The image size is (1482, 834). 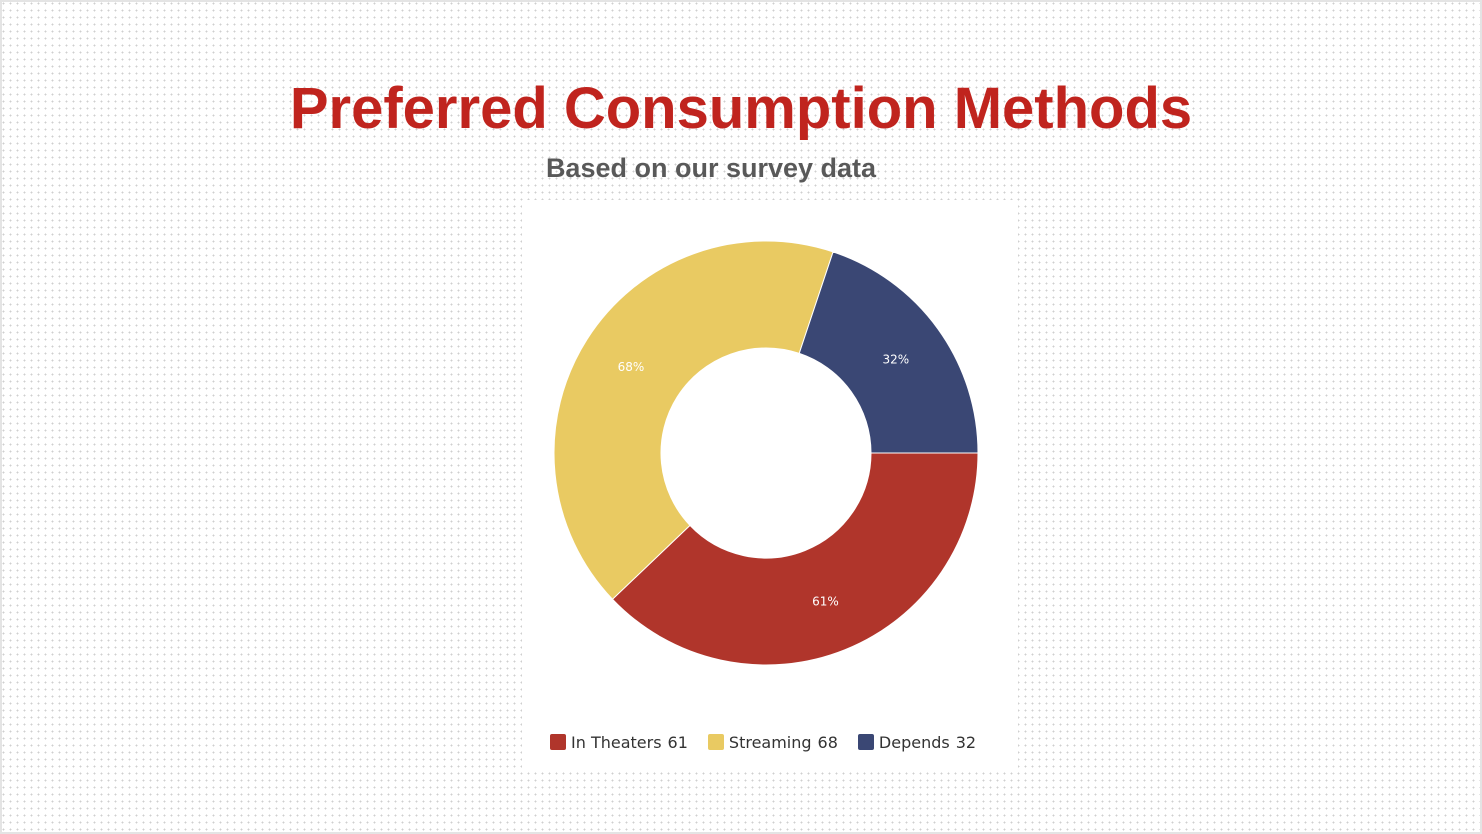 What do you see at coordinates (895, 359) in the screenshot?
I see `slice-label-depends: 32%` at bounding box center [895, 359].